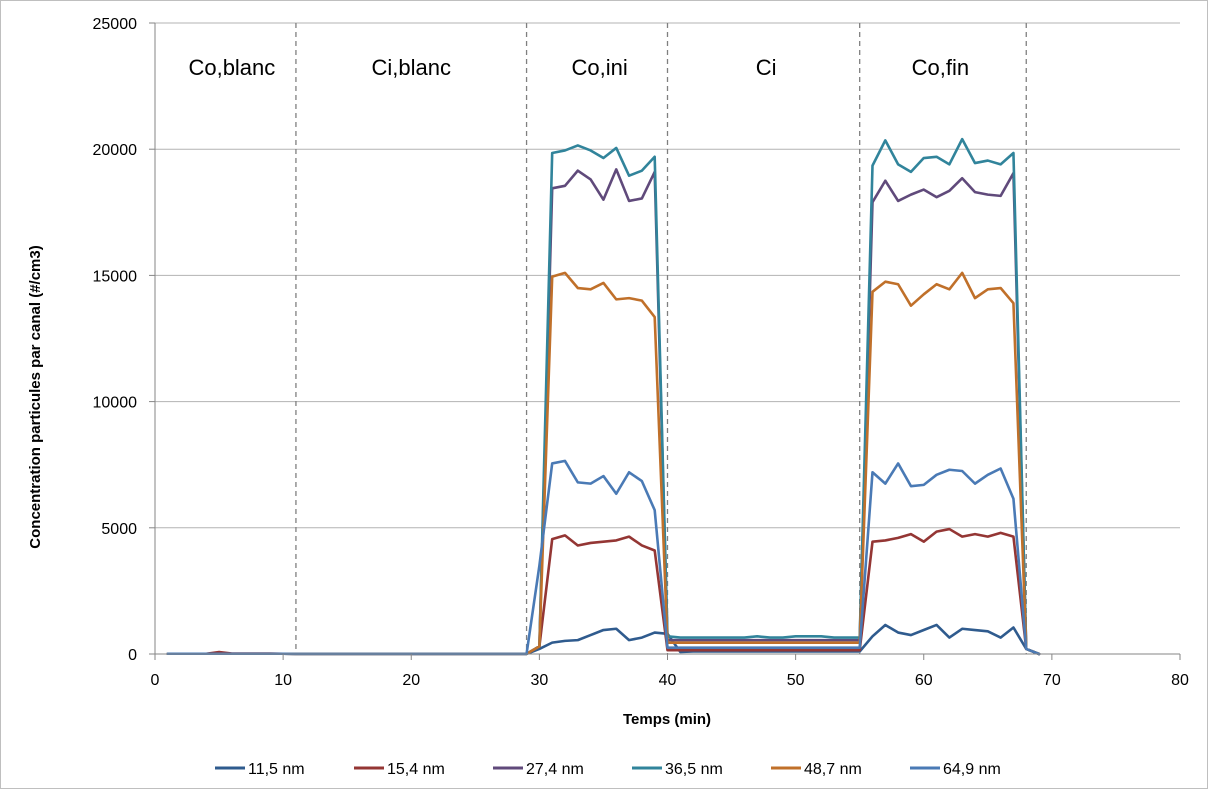 The height and width of the screenshot is (789, 1208). Describe the element at coordinates (1180, 680) in the screenshot. I see `x-tick-label: 80` at that location.